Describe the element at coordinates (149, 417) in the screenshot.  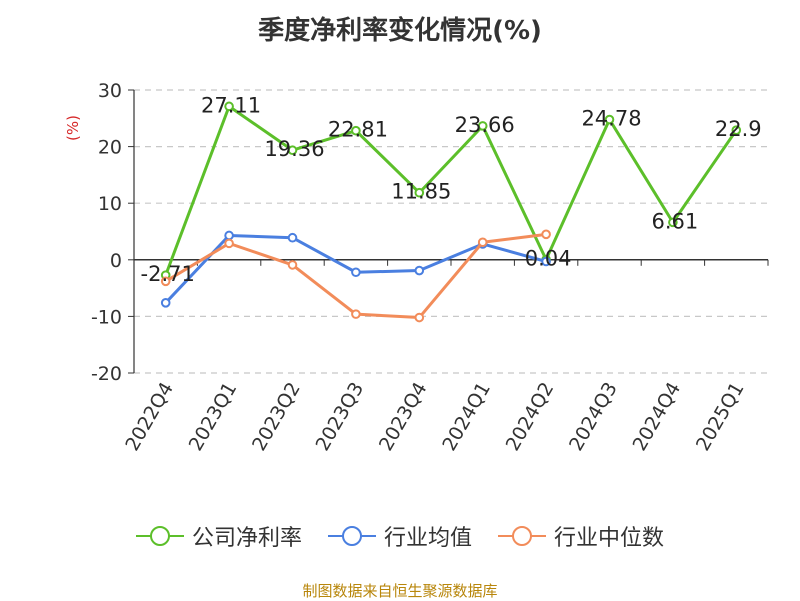
I see `x-tick-label: 2022Q4` at that location.